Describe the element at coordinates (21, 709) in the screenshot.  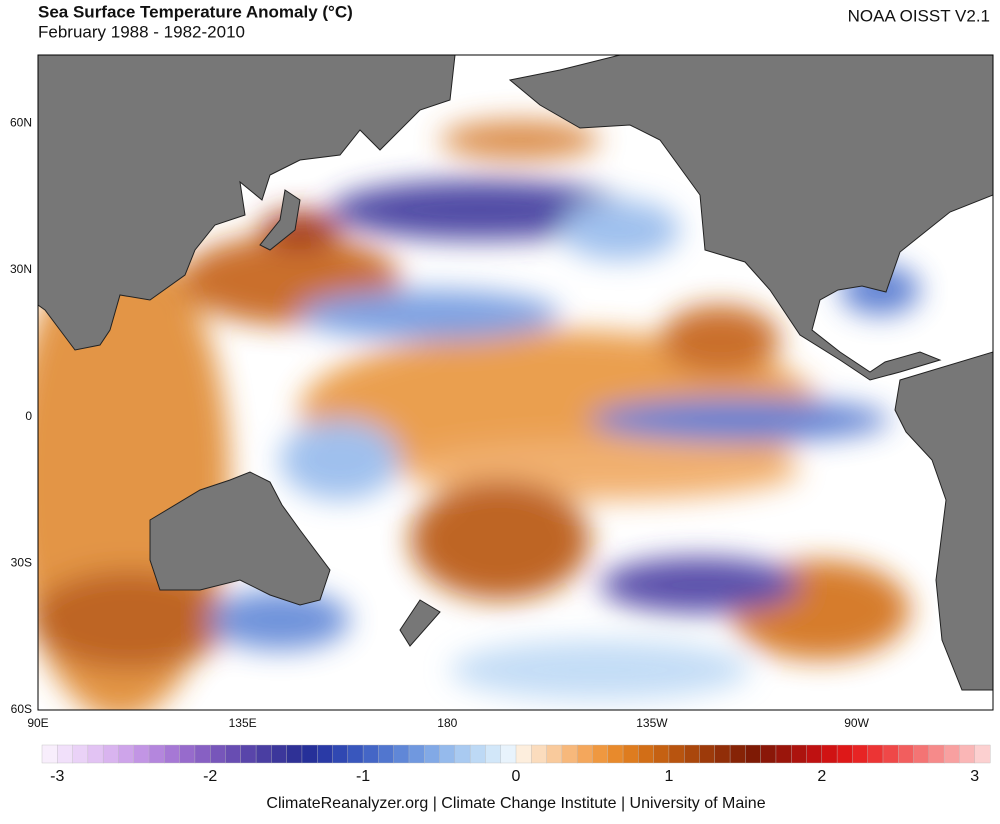
I see `lat-label: 60S` at that location.